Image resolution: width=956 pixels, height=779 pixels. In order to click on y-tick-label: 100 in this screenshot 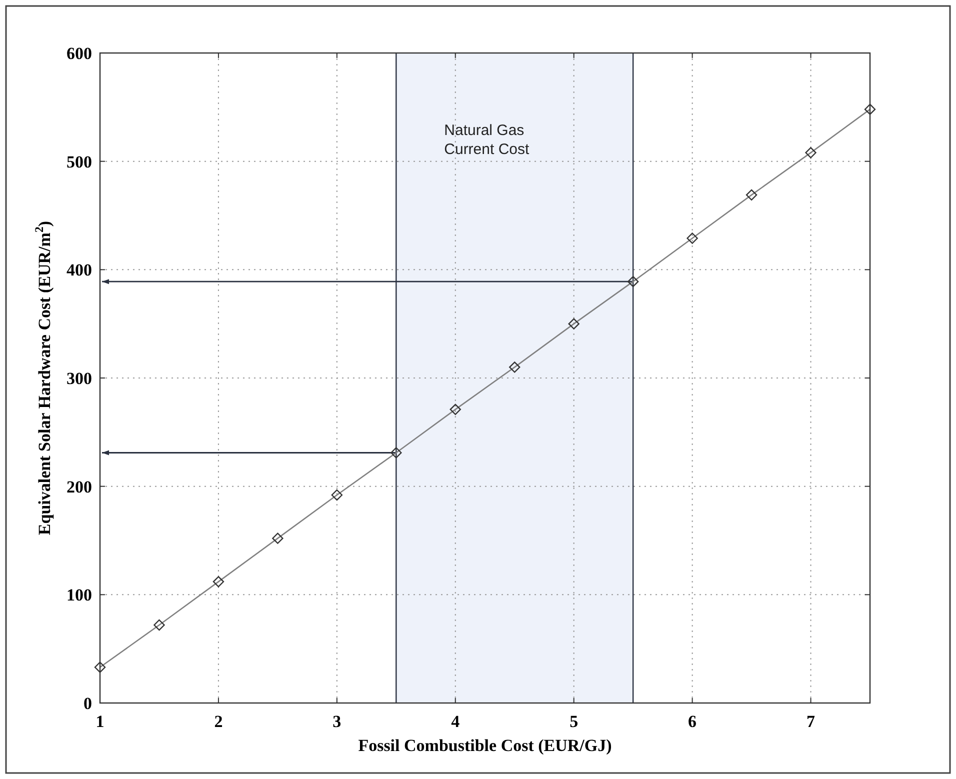, I will do `click(79, 595)`.